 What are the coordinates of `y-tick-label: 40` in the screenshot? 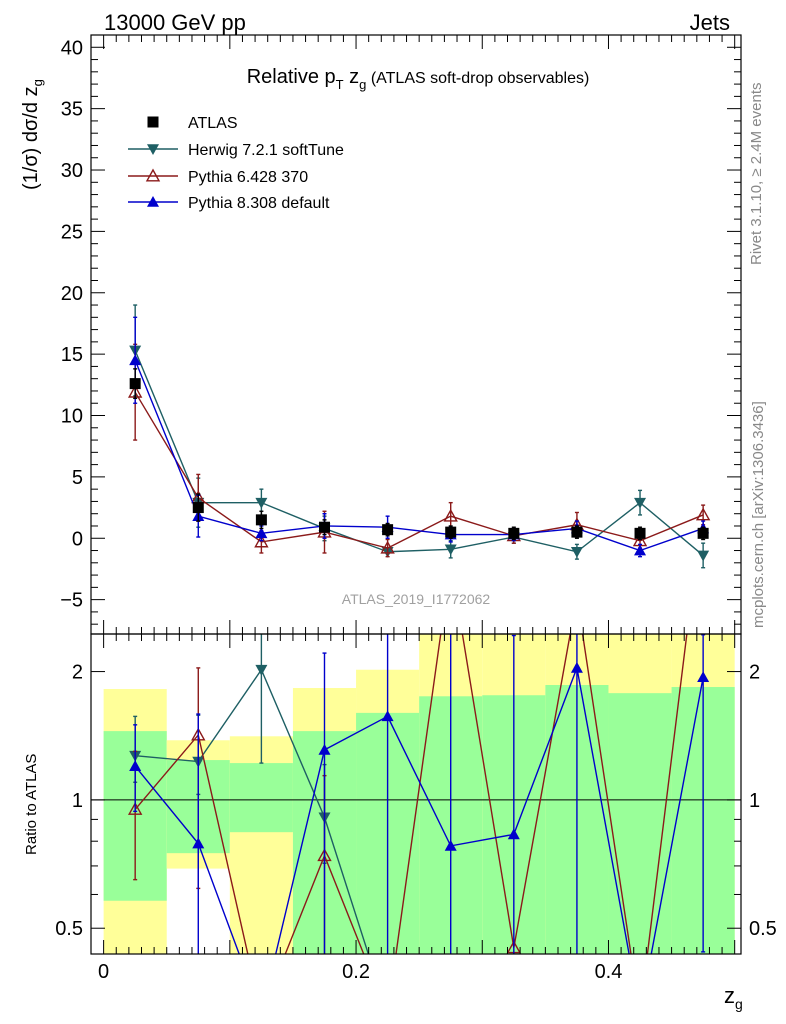 It's located at (72, 48).